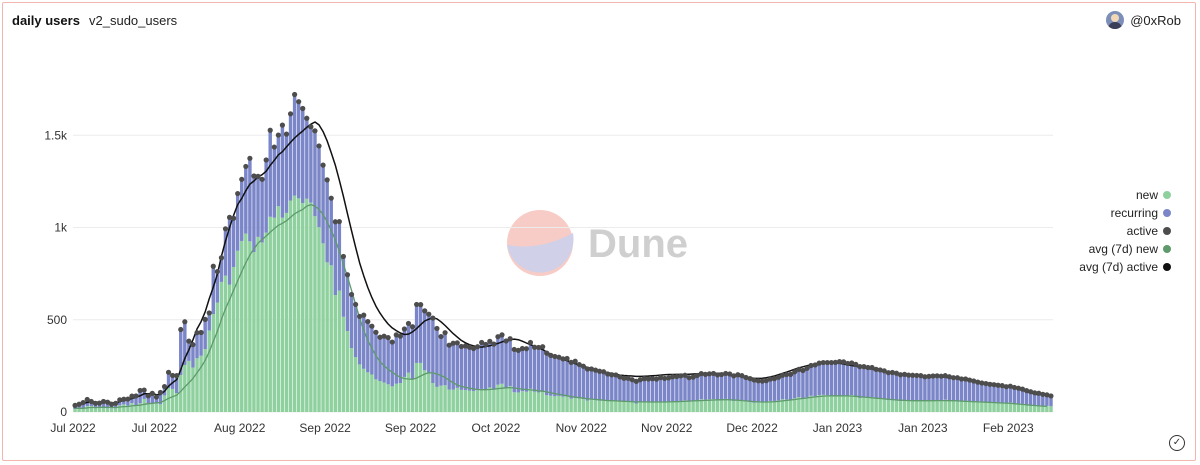 Image resolution: width=1200 pixels, height=465 pixels. Describe the element at coordinates (133, 20) in the screenshot. I see `query-name: v2_sudo_users` at that location.